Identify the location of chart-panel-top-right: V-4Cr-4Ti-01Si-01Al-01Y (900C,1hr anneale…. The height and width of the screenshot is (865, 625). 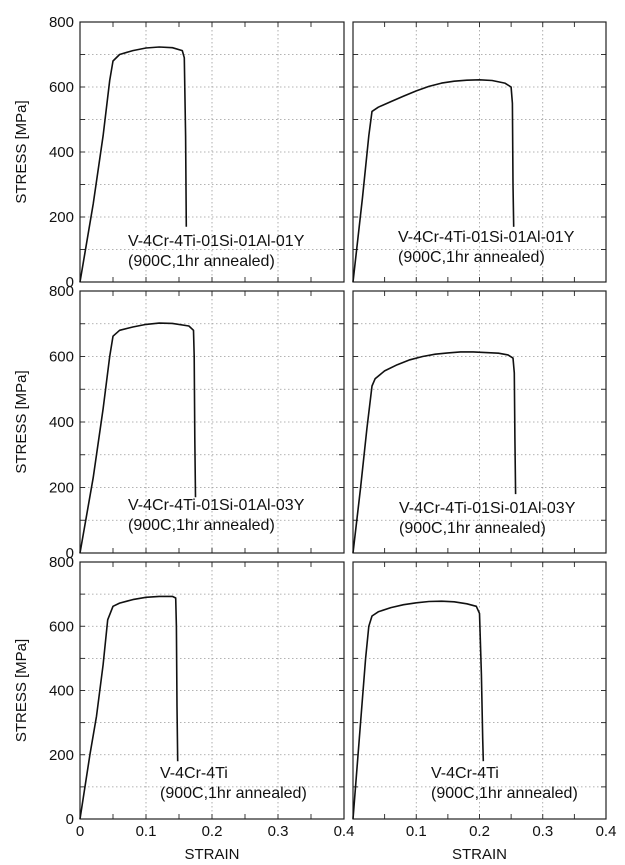
(479, 152).